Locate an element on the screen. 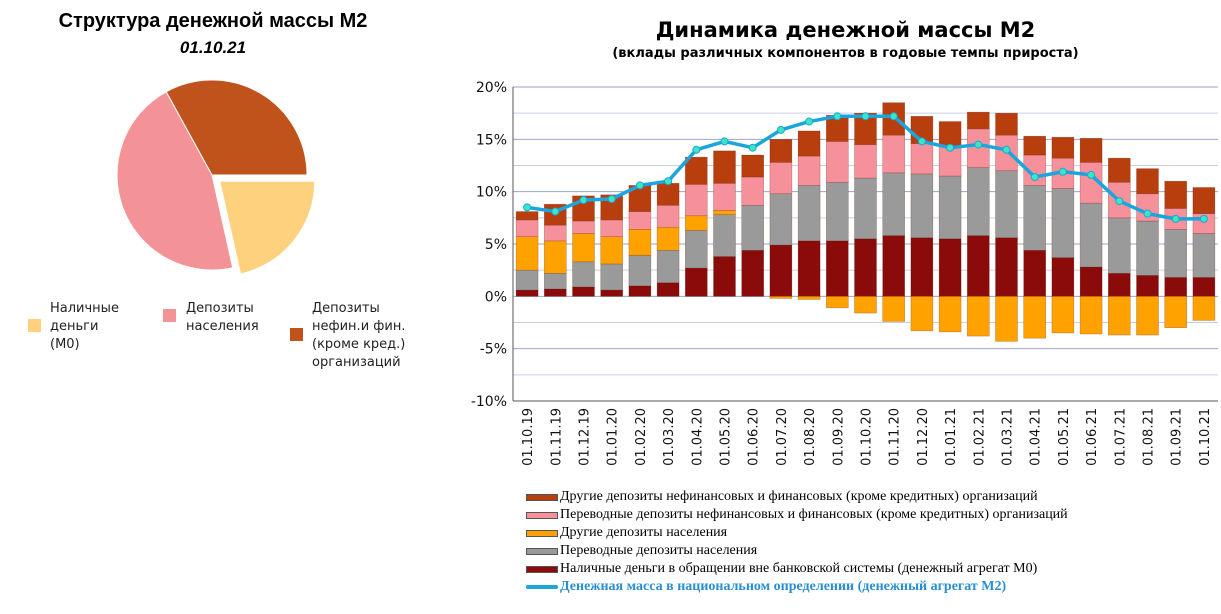 This screenshot has height=614, width=1221. legend-label-line: (кроме кред.) is located at coordinates (359, 344).